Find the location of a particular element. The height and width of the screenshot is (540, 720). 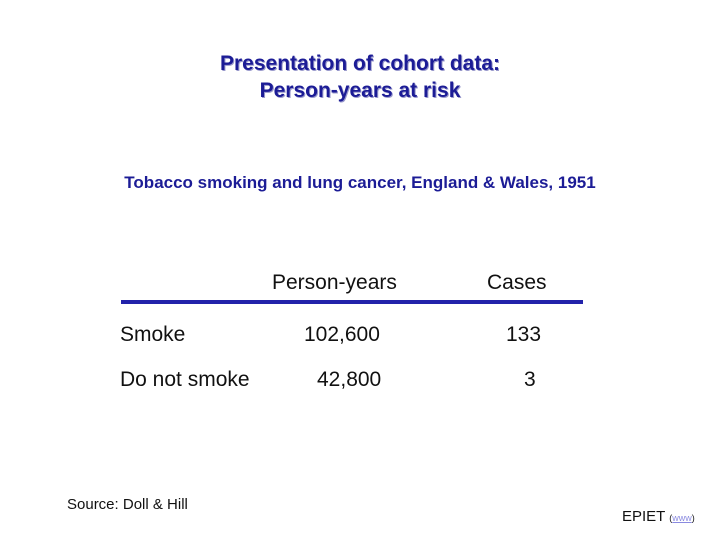

footer-close-paren: ) is located at coordinates (693, 518).